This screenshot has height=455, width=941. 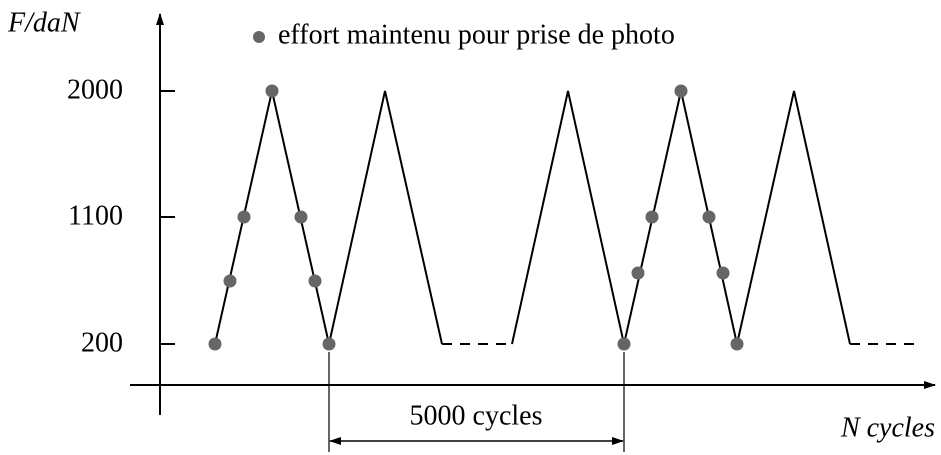 I want to click on y-axis-label: F/daN, so click(x=44, y=22).